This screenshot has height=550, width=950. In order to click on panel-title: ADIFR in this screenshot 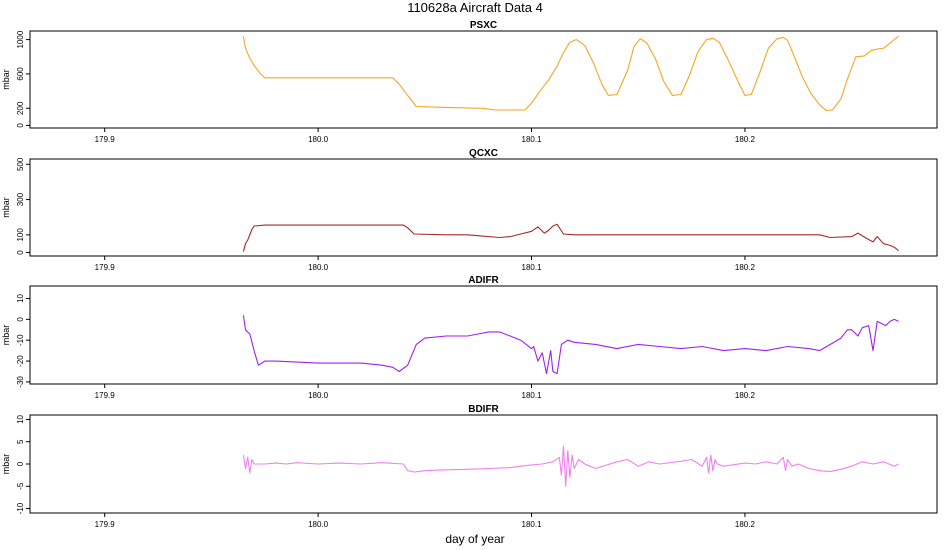, I will do `click(483, 280)`.